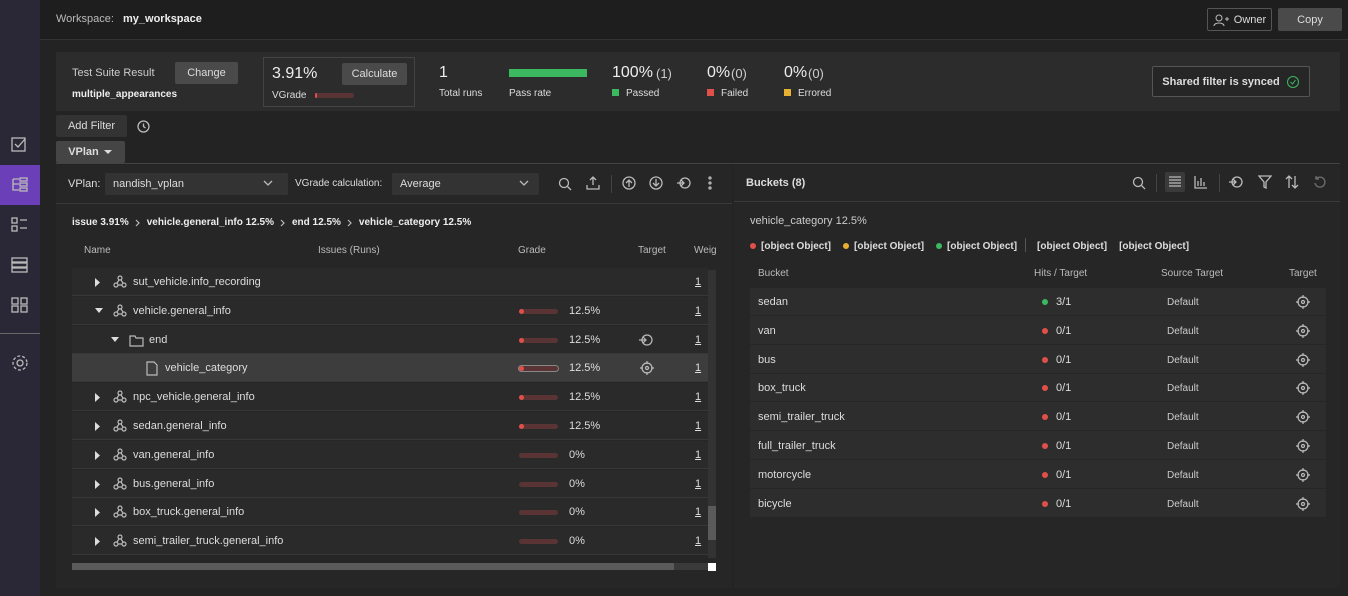 Image resolution: width=1348 pixels, height=596 pixels. Describe the element at coordinates (577, 541) in the screenshot. I see `grade-value: 0%` at that location.